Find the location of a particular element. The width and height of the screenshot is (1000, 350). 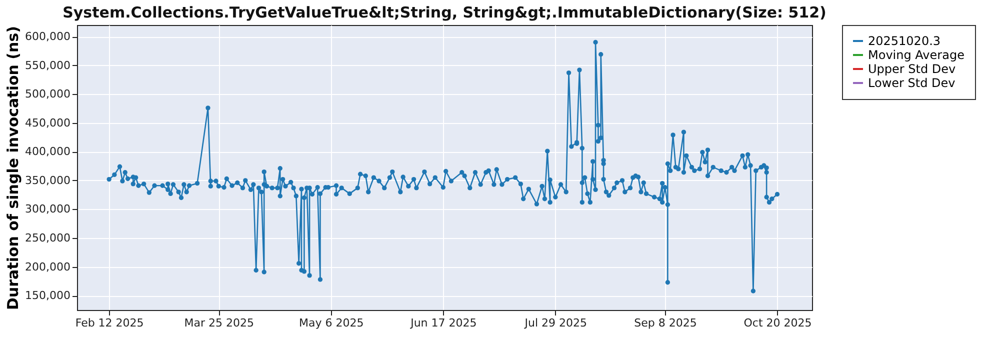

y-tick-label: 150,000 is located at coordinates (47, 295).